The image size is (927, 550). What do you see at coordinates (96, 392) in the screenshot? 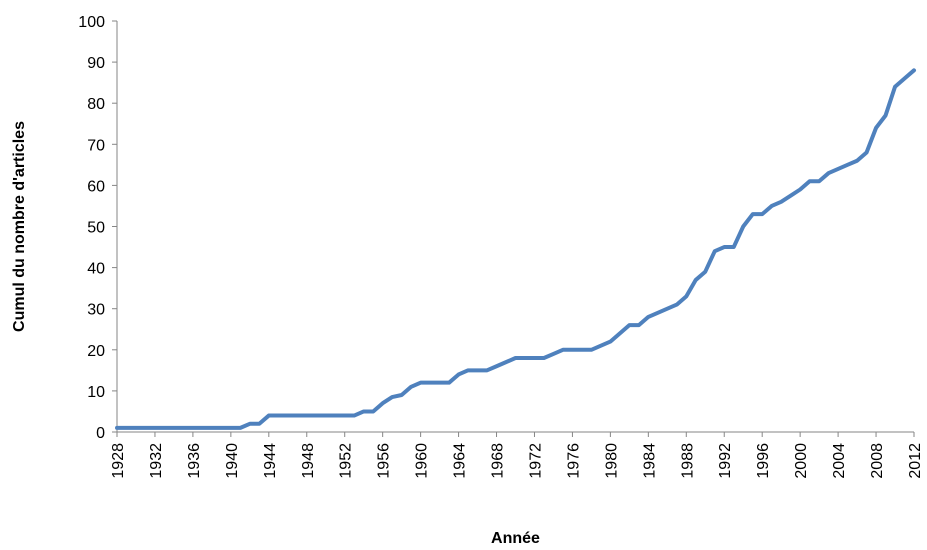
I see `y-tick-label: 10` at bounding box center [96, 392].